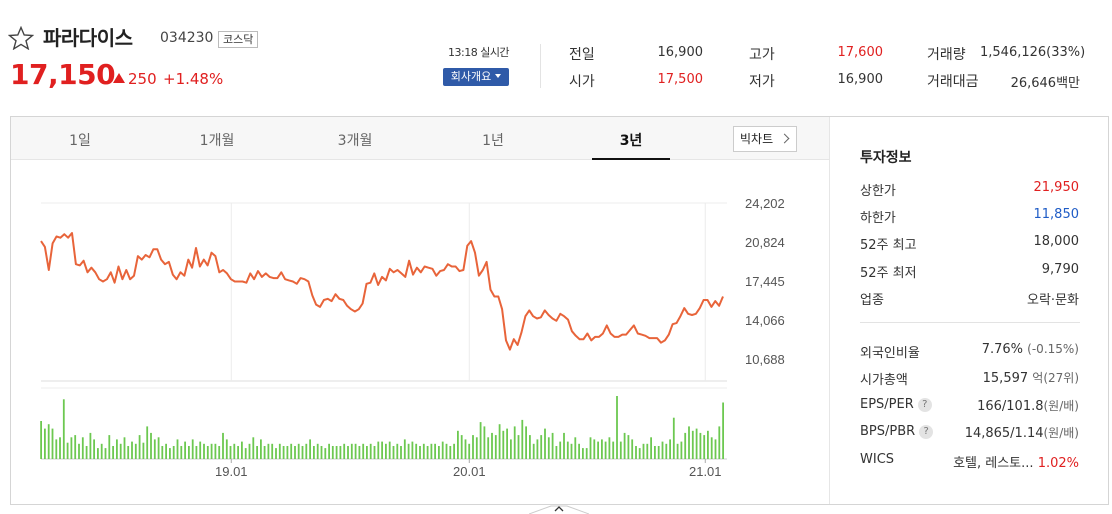 This screenshot has height=514, width=1112. I want to click on tab-1year: 1년, so click(493, 141).